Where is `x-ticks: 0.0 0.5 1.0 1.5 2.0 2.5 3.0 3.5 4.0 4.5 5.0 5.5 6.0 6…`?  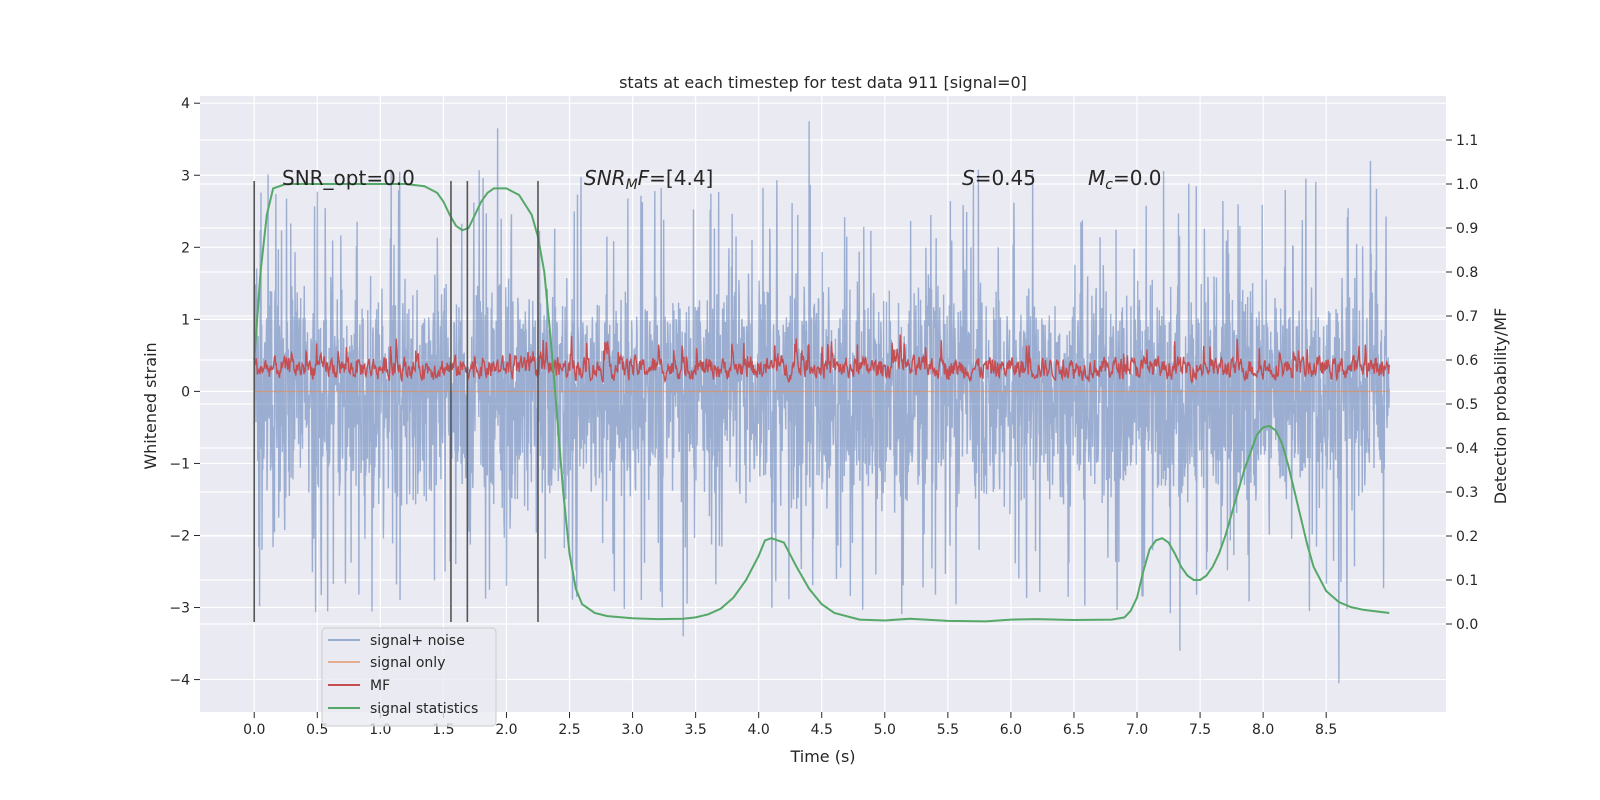
x-ticks: 0.0 0.5 1.0 1.5 2.0 2.5 3.0 3.5 4.0 4.5 5.0 5.5 6.0 6… is located at coordinates (790, 725).